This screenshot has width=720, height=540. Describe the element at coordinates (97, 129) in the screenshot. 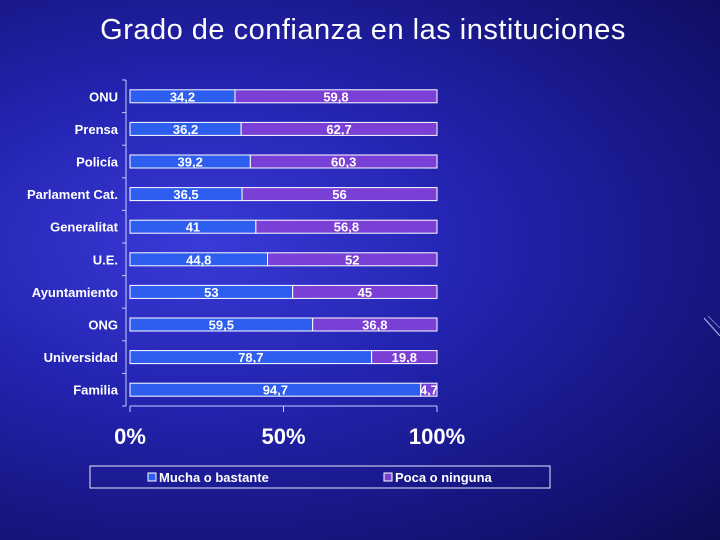

I see `category-label: Prensa` at that location.